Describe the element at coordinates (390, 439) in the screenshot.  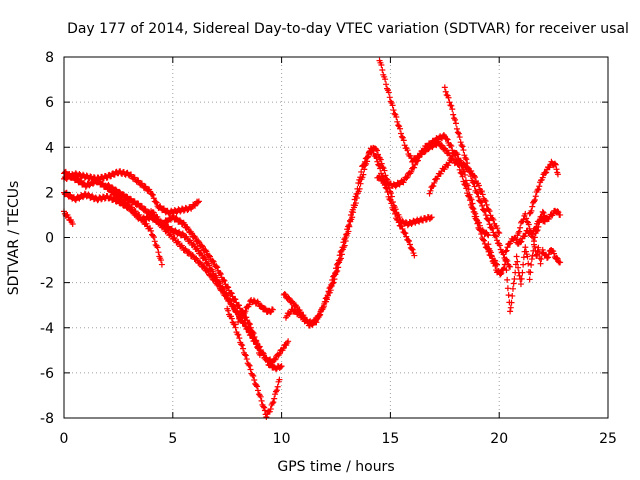
I see `x-tick-label: 15` at that location.